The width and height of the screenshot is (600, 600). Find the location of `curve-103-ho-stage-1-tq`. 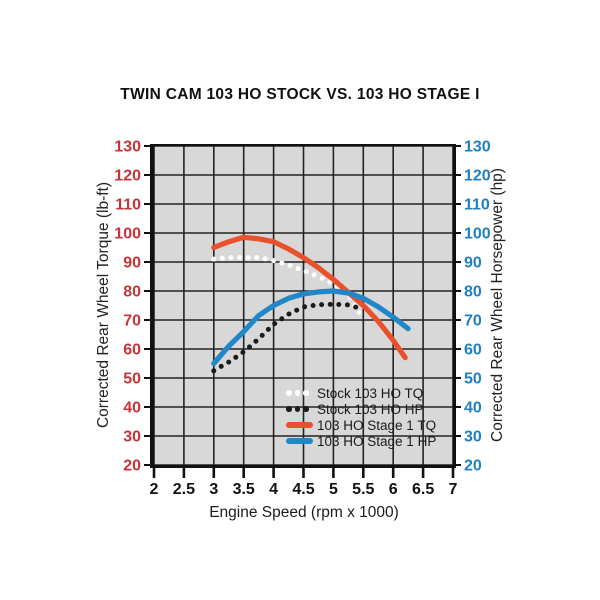

curve-103-ho-stage-1-tq is located at coordinates (309, 297).